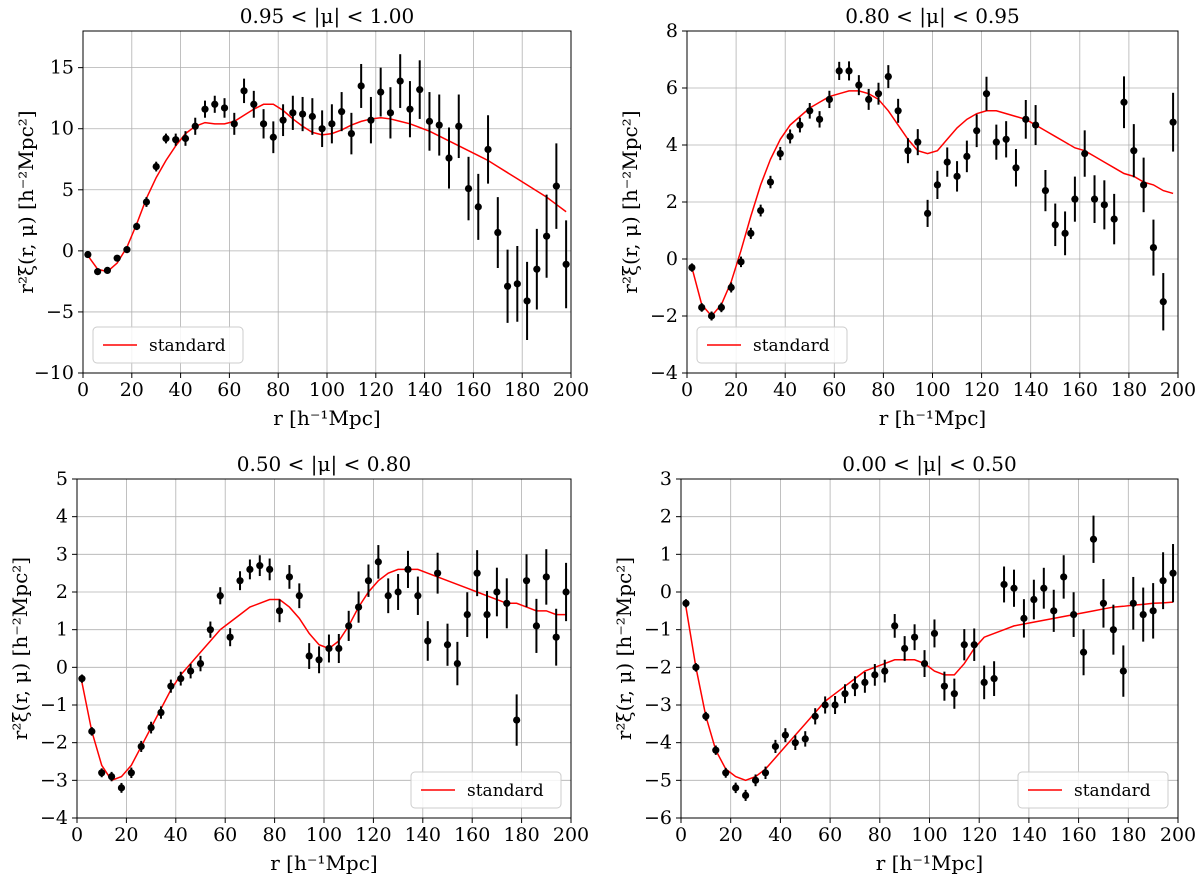  I want to click on y-tick-label: 2, so click(666, 517).